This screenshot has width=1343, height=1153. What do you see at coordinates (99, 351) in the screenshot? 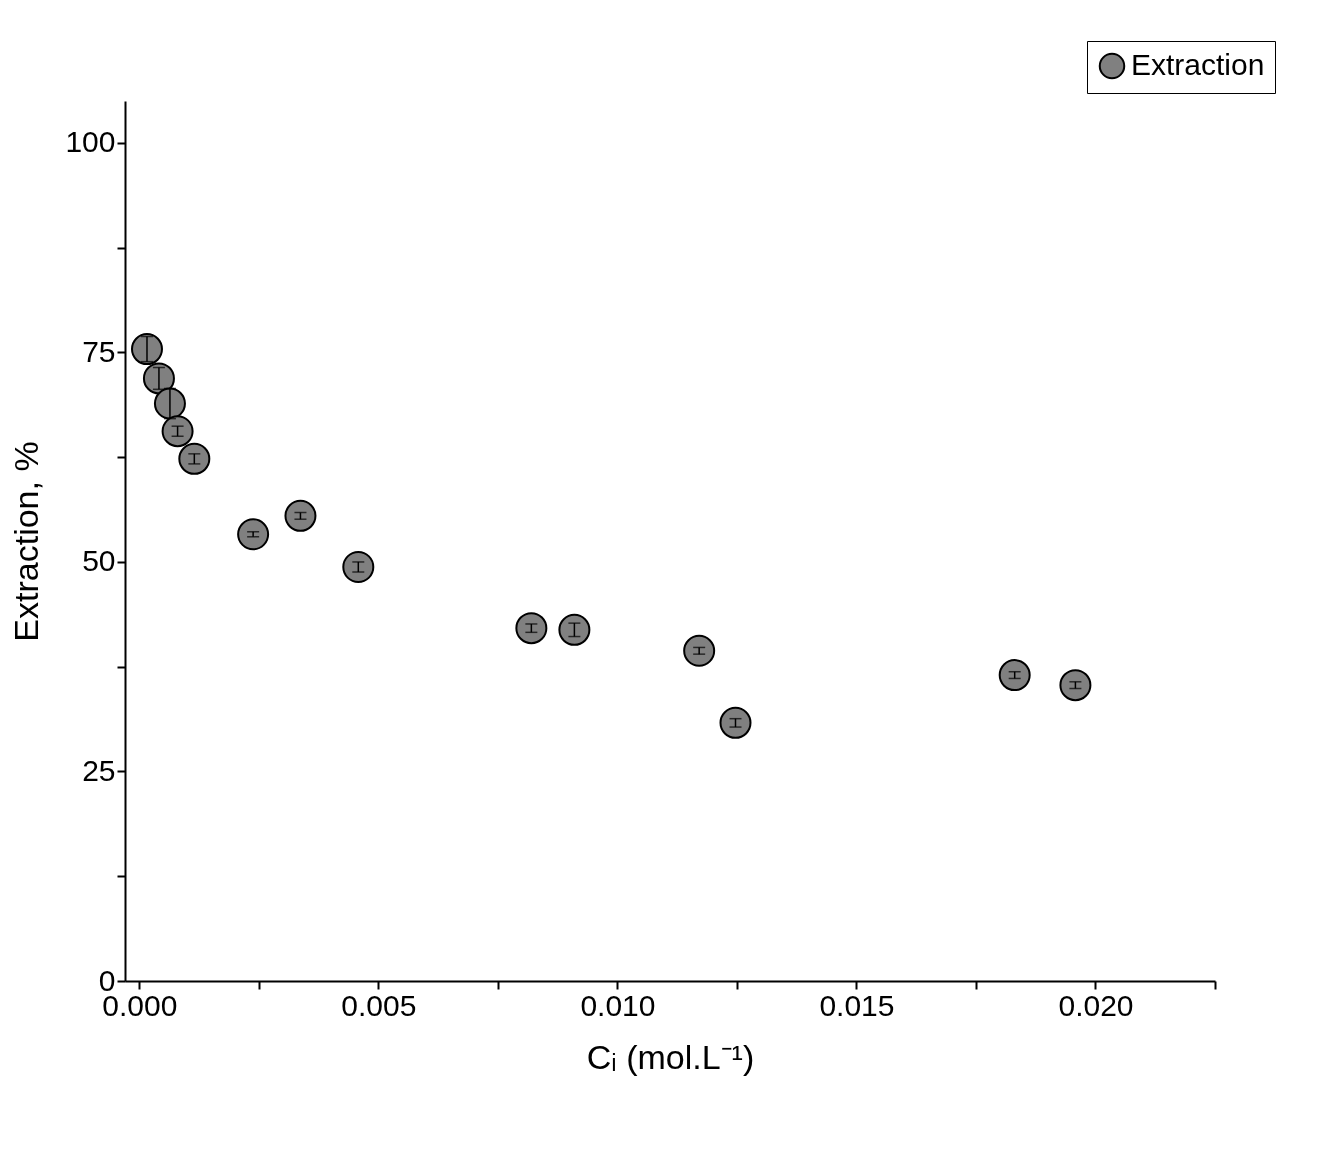
I see `y-tick-label: 75` at bounding box center [99, 351].